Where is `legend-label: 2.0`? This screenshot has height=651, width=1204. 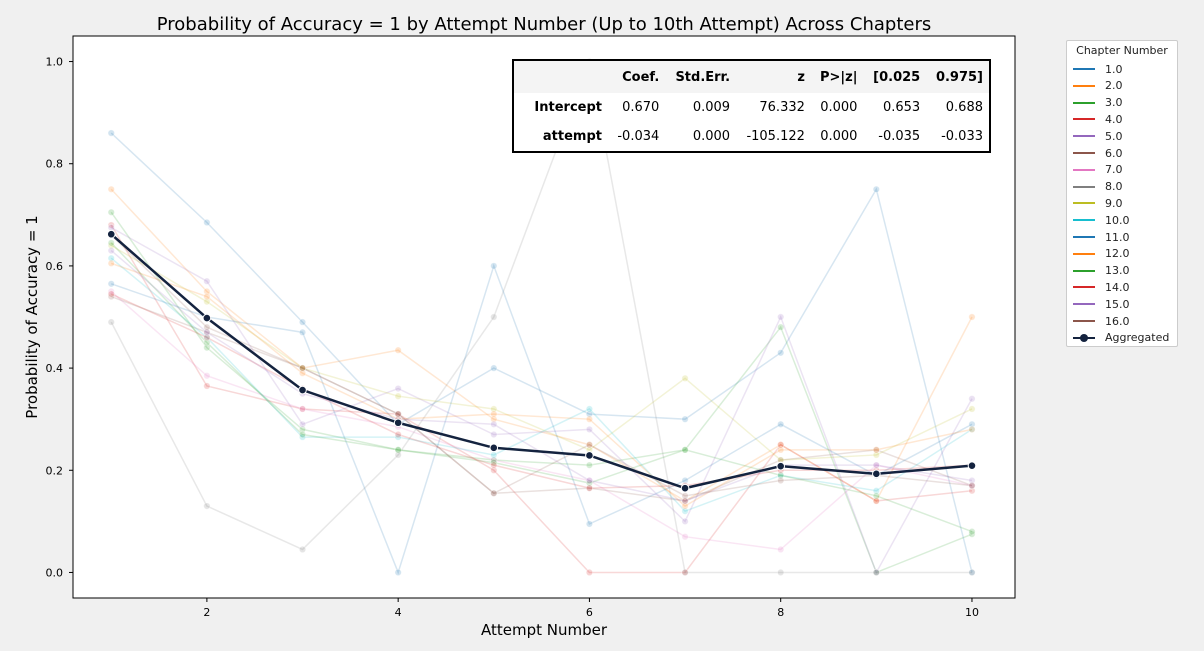
legend-label: 2.0 is located at coordinates (1114, 86).